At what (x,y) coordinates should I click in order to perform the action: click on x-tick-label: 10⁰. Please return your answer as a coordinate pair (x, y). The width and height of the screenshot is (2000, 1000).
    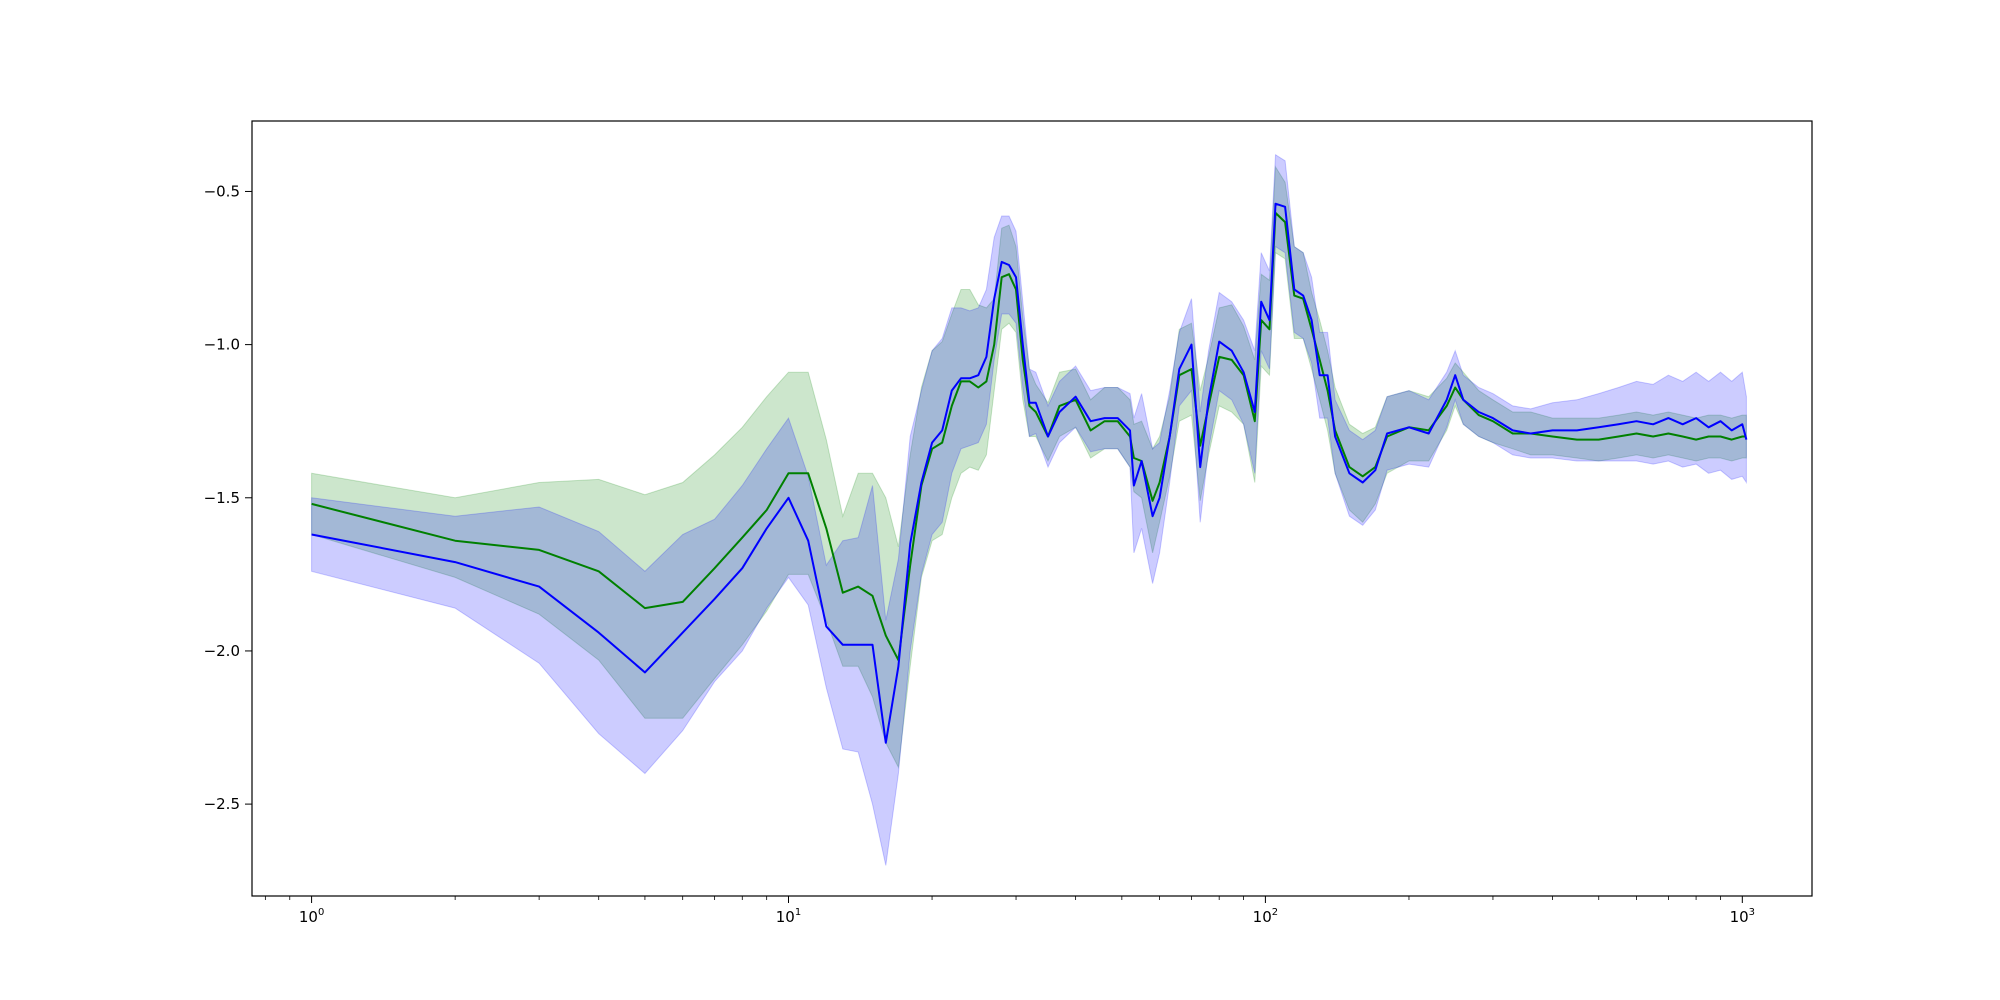
    Looking at the image, I should click on (311, 916).